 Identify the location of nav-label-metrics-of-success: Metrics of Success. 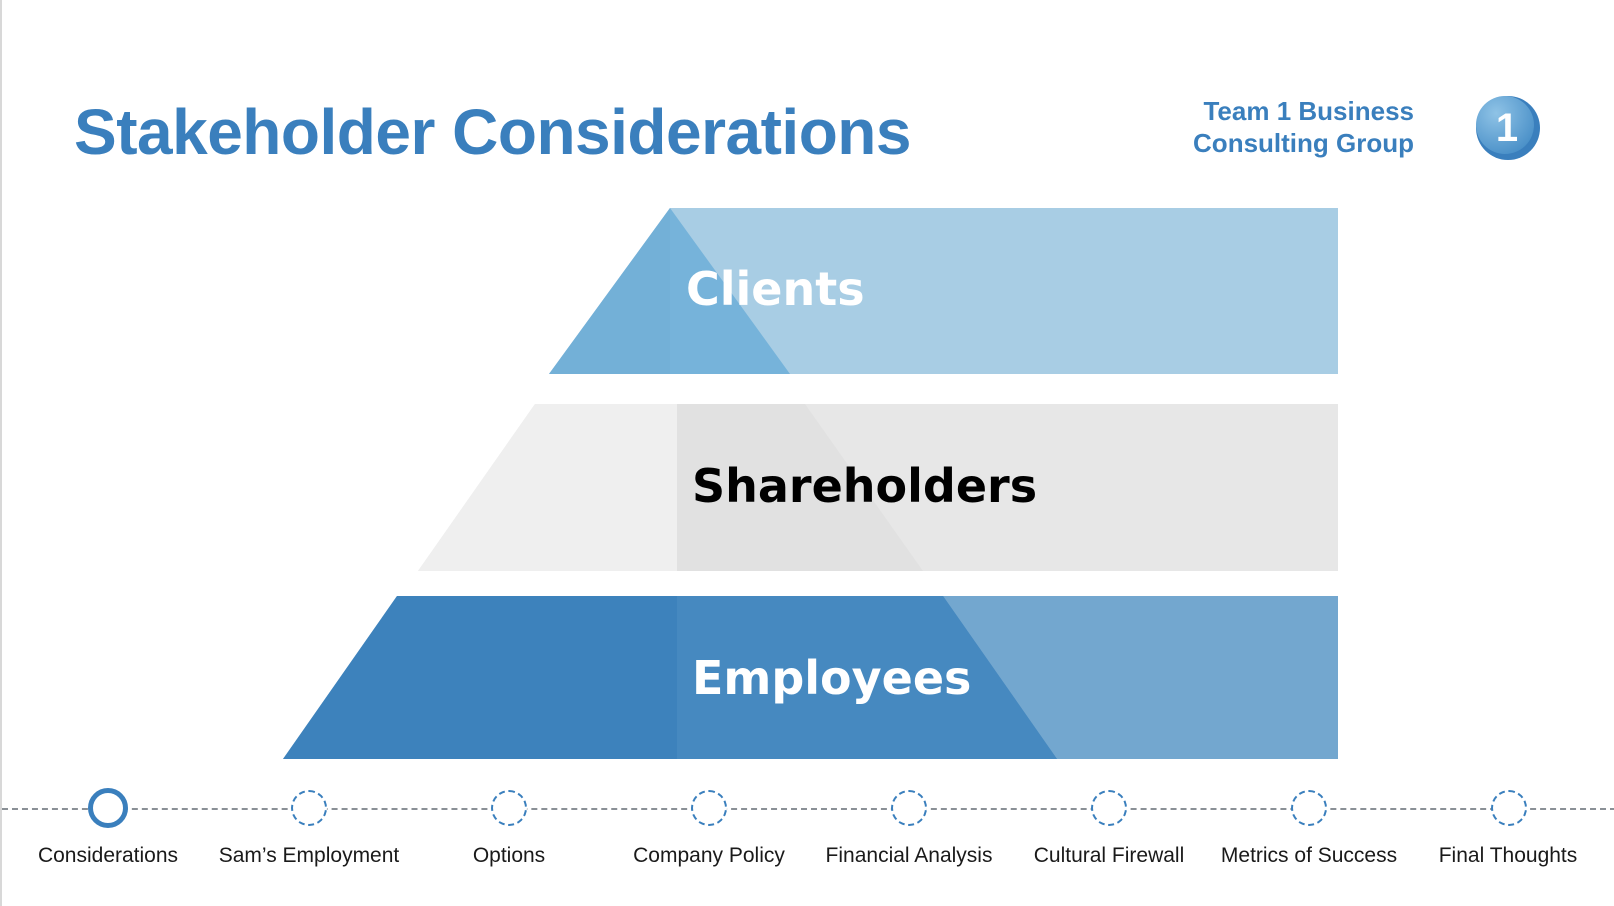
(1309, 855).